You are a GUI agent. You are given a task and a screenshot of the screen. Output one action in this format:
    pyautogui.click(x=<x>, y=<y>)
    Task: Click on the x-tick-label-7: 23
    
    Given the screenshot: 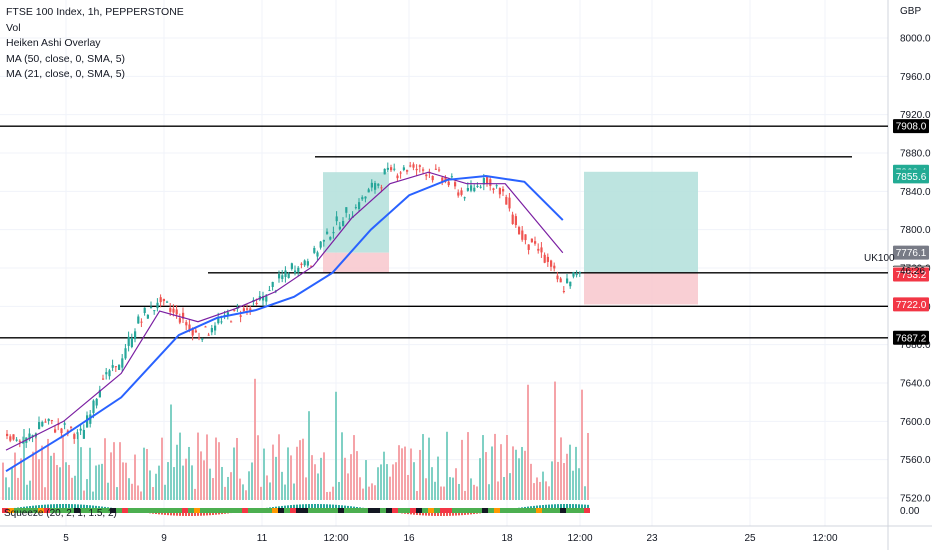 What is the action you would take?
    pyautogui.click(x=652, y=538)
    